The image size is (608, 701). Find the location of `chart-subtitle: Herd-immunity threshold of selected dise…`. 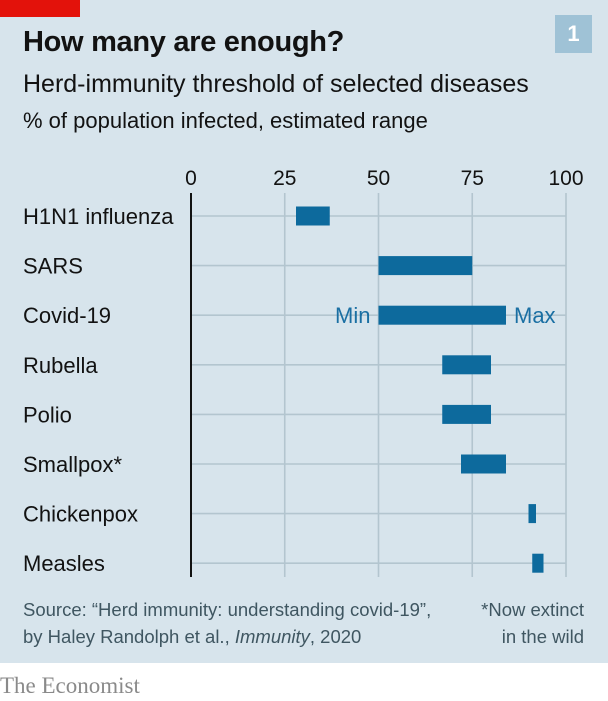

chart-subtitle: Herd-immunity threshold of selected dise… is located at coordinates (276, 84).